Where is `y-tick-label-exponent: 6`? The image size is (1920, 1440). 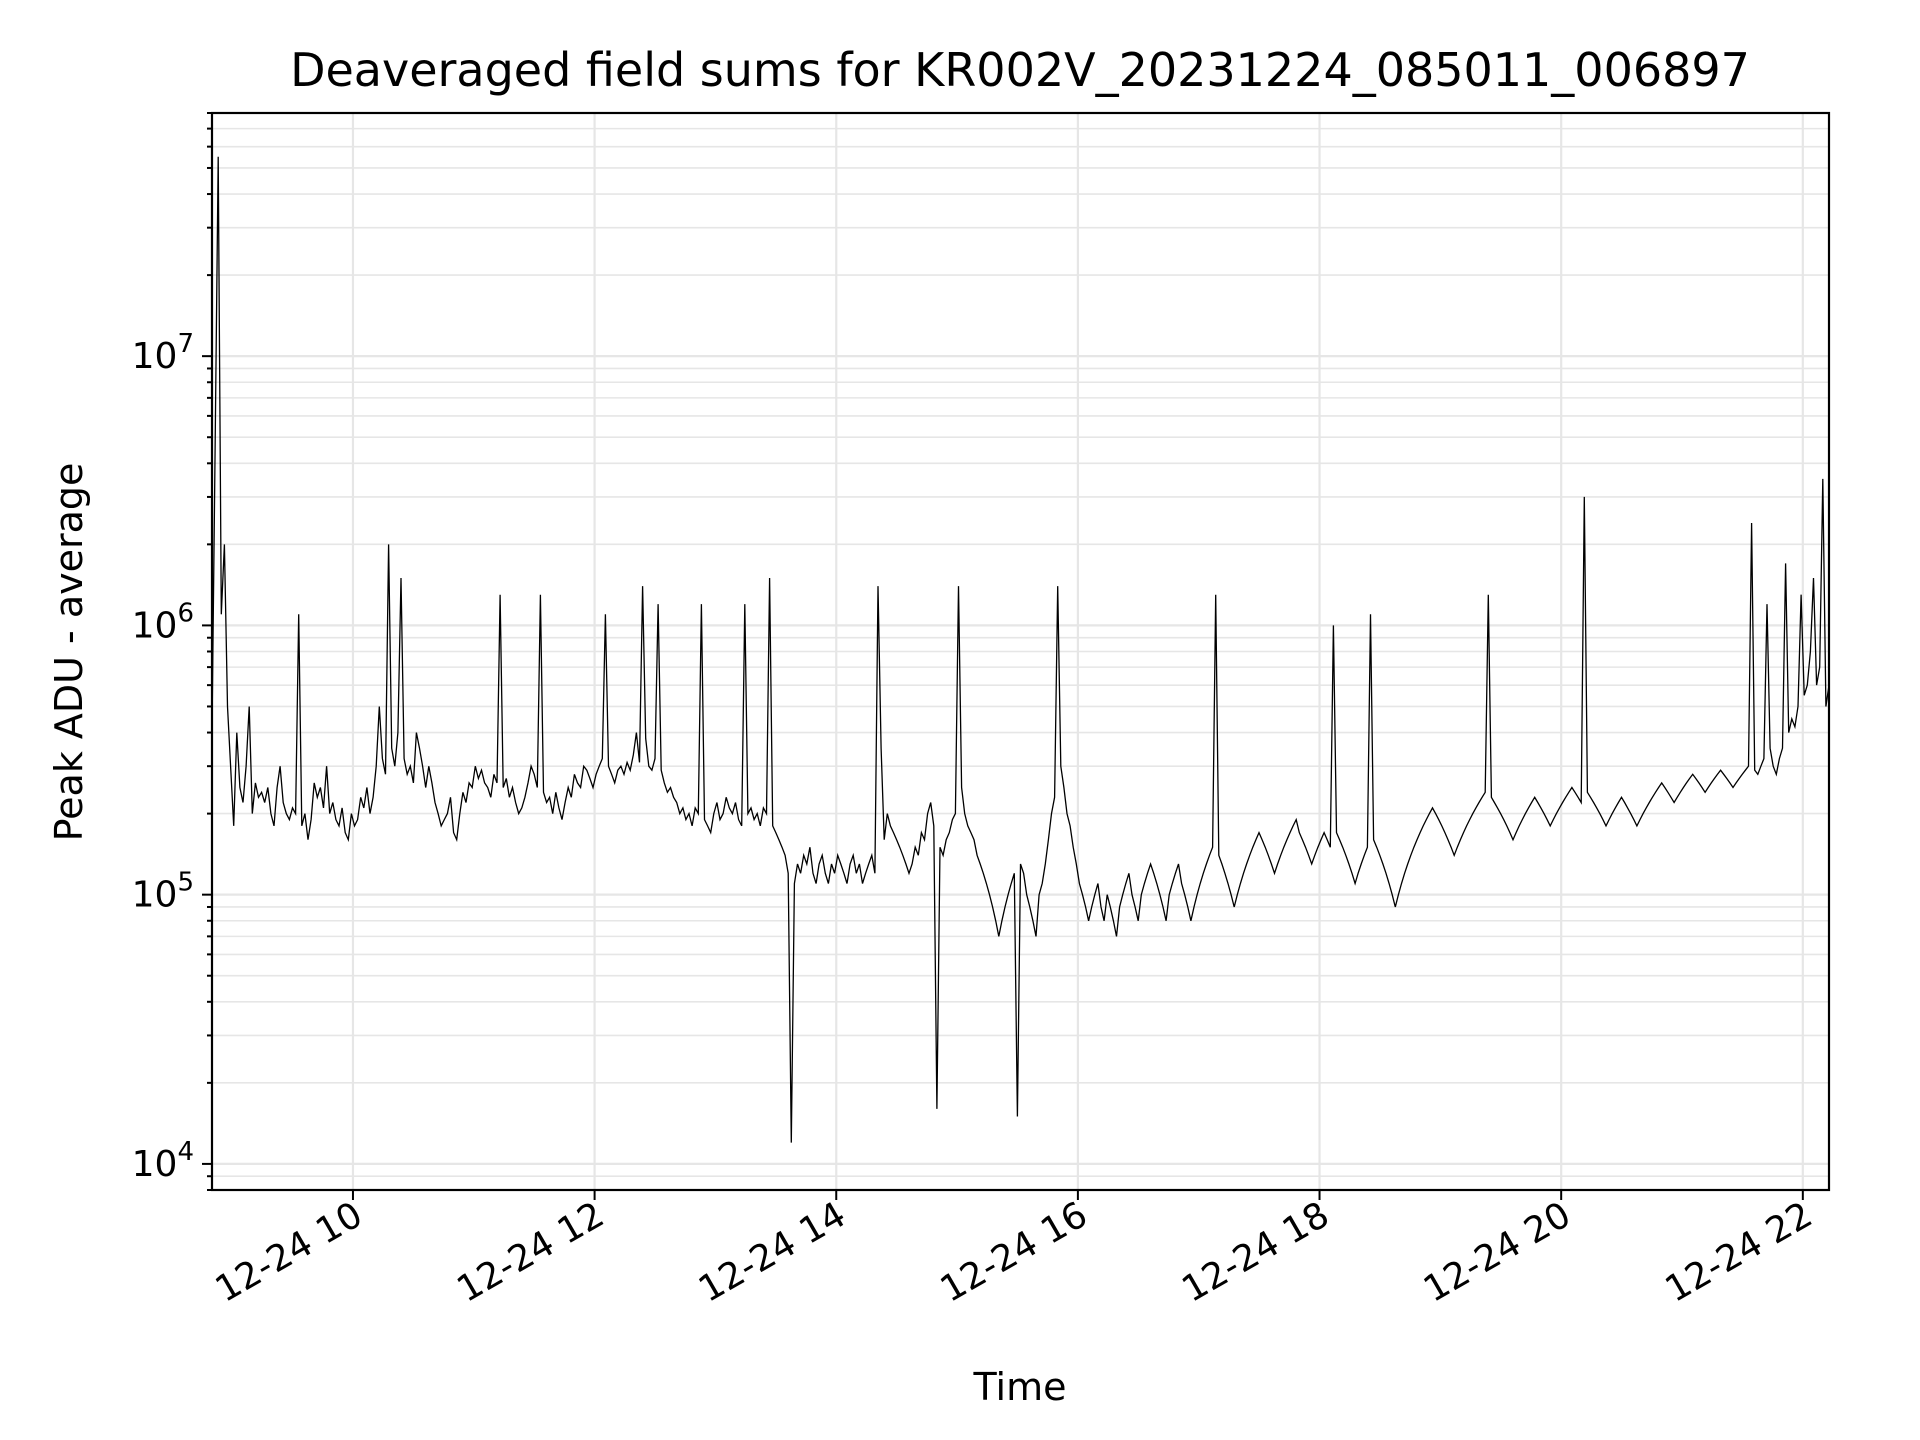
y-tick-label-exponent: 6 is located at coordinates (185, 613).